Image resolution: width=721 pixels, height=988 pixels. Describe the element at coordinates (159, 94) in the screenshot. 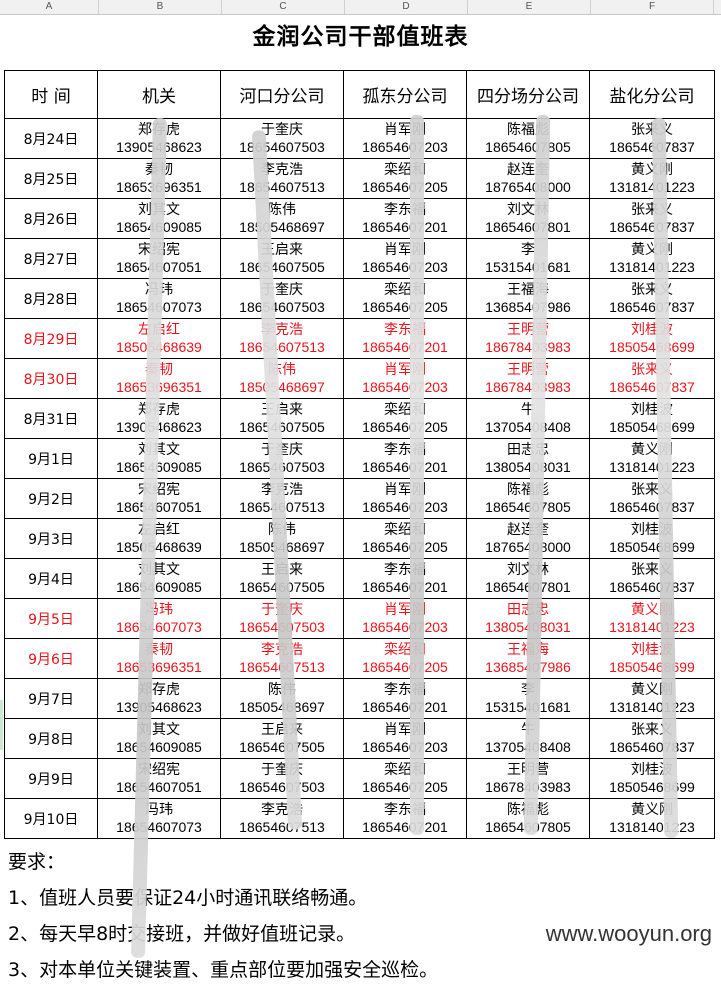

I see `header-office: 机关` at that location.